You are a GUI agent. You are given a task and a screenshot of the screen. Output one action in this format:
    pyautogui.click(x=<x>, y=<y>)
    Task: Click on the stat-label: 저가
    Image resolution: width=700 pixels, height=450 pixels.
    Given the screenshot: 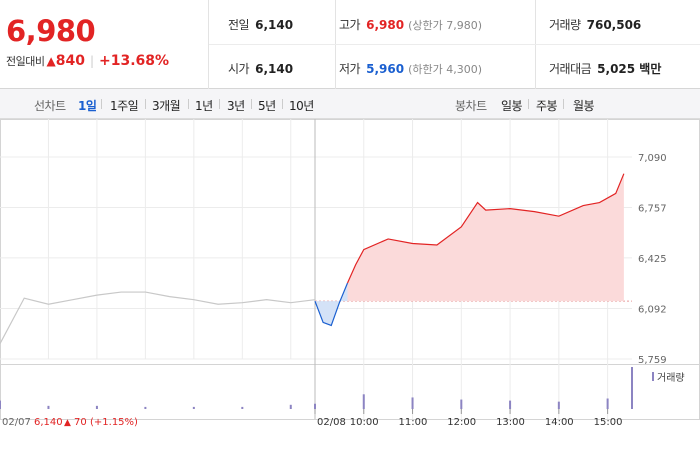 What is the action you would take?
    pyautogui.click(x=350, y=69)
    